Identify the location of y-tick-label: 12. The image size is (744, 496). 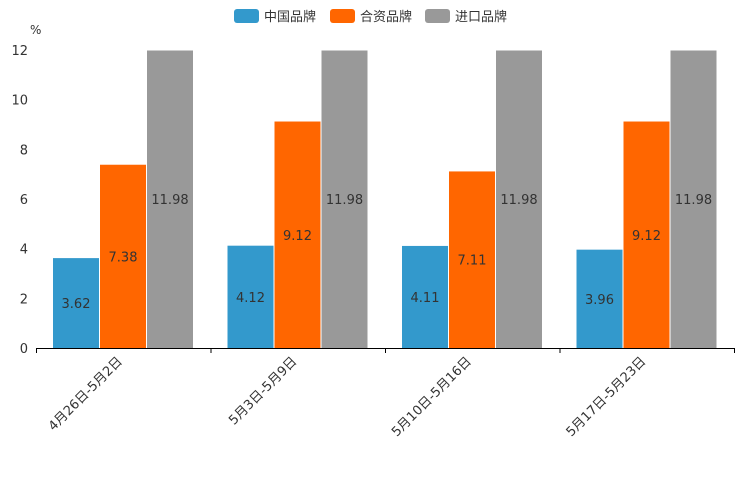
(19, 51).